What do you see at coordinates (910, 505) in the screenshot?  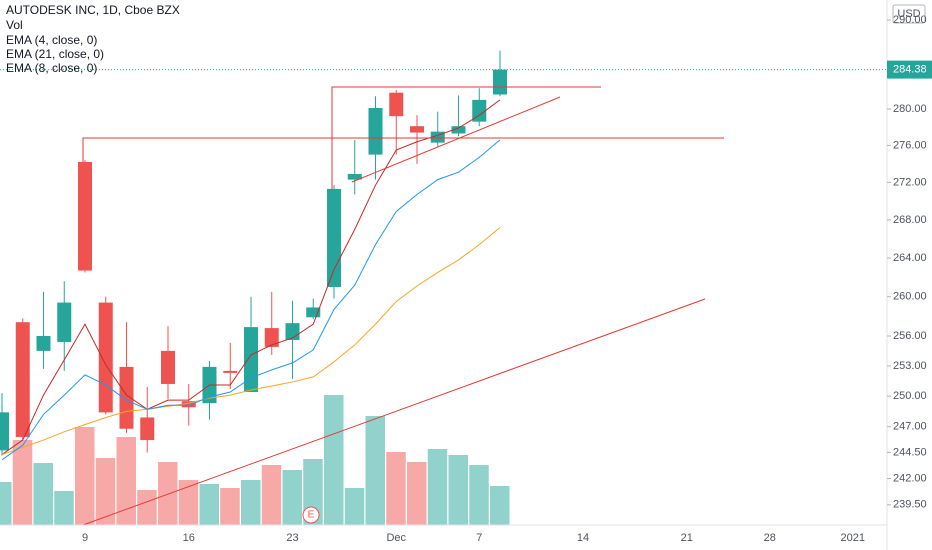 I see `y-tick-label: 239.50` at bounding box center [910, 505].